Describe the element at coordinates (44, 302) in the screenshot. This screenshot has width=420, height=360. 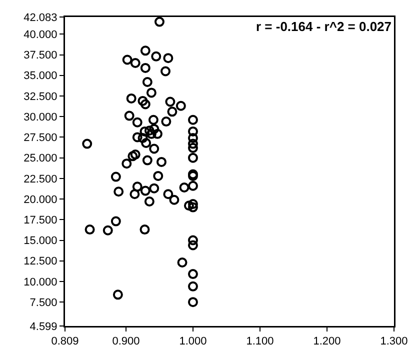
I see `y-tick-label: 7.500` at that location.